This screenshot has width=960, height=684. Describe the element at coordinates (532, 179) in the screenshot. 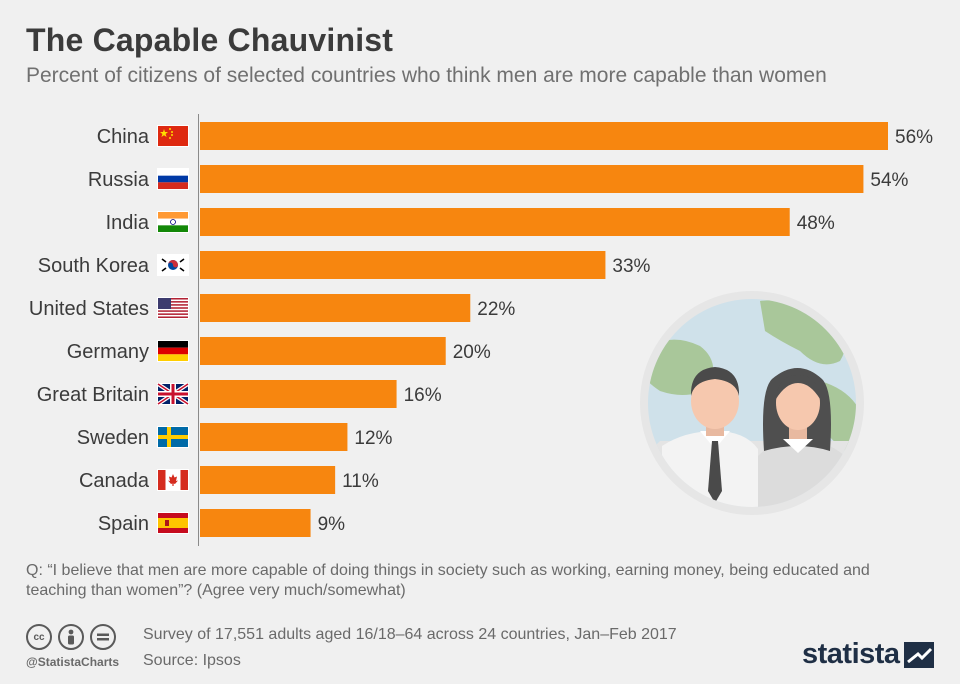

I see `bar-russia` at that location.